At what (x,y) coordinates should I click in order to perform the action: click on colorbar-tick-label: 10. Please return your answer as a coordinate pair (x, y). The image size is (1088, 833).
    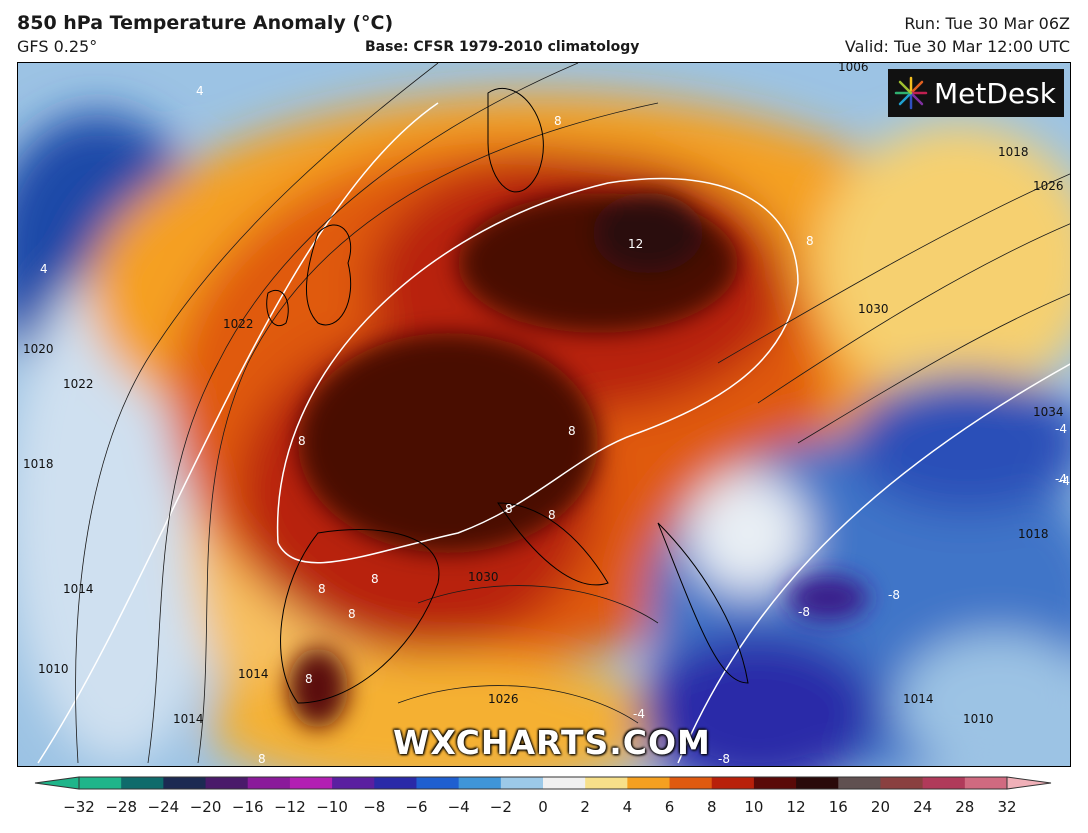
    Looking at the image, I should click on (754, 807).